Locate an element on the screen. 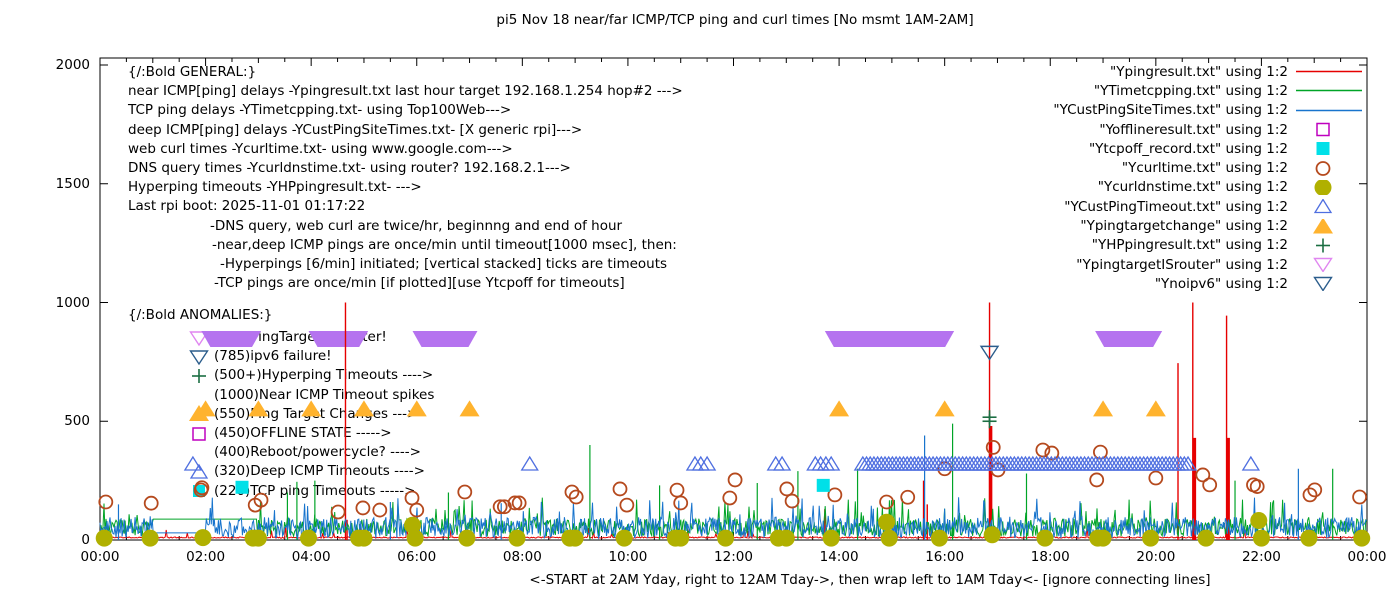  legend-label: "YTimetcpping.txt" using 1:2 is located at coordinates (1190, 90).